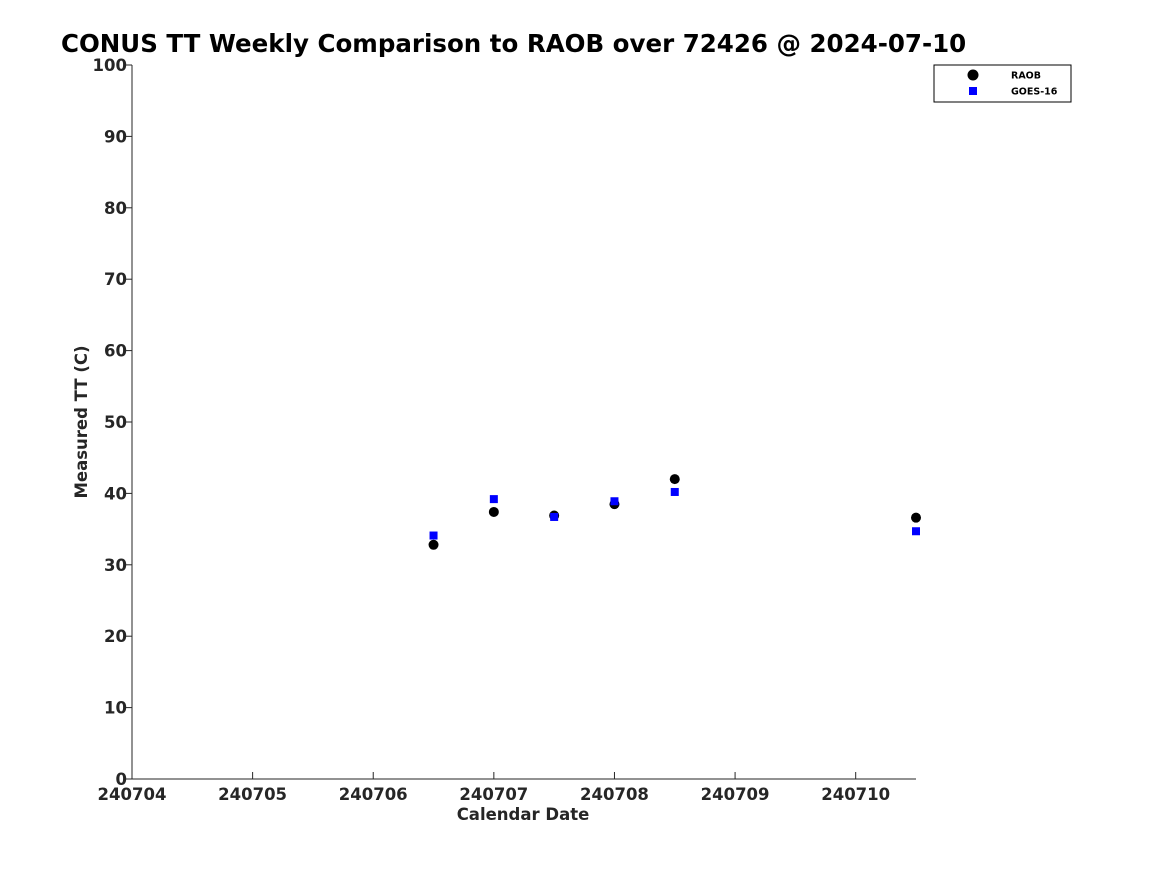 The width and height of the screenshot is (1167, 875). Describe the element at coordinates (614, 794) in the screenshot. I see `x-tick-label: 240708` at that location.